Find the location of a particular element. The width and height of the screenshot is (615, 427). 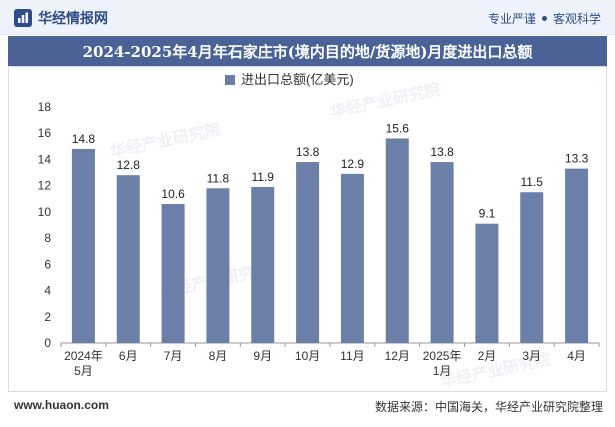

y-tick-label: 10 is located at coordinates (45, 212).